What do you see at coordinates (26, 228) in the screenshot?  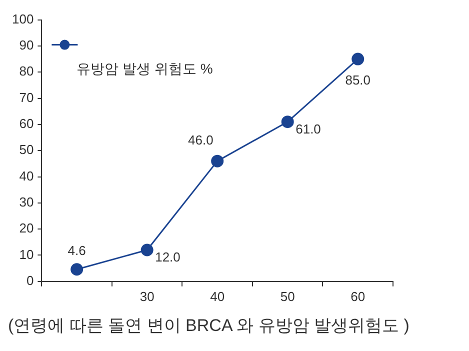 I see `y-tick-label: 20` at bounding box center [26, 228].